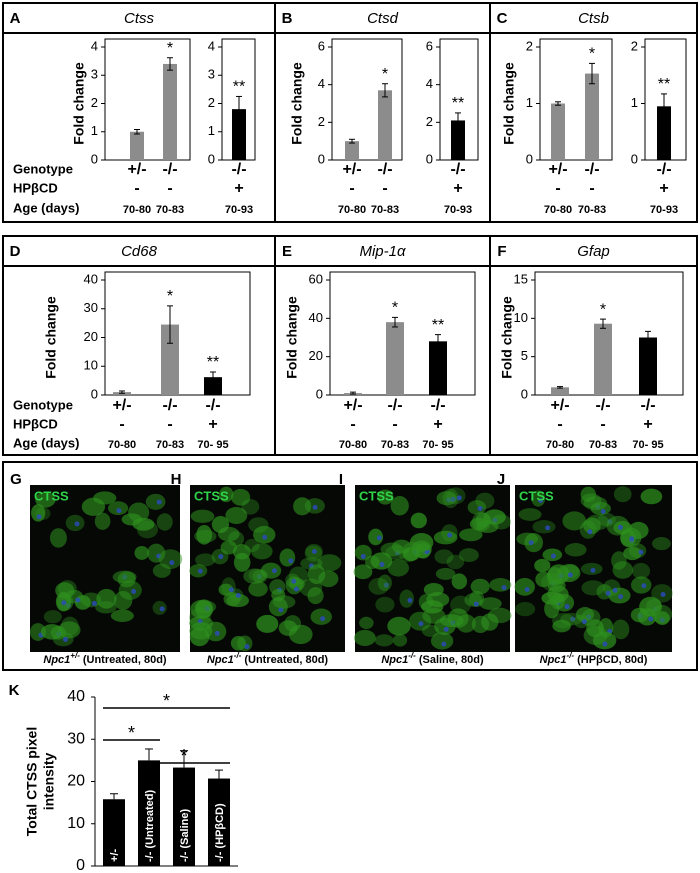 The image size is (700, 873). I want to click on row-label: HPβCD, so click(35, 187).